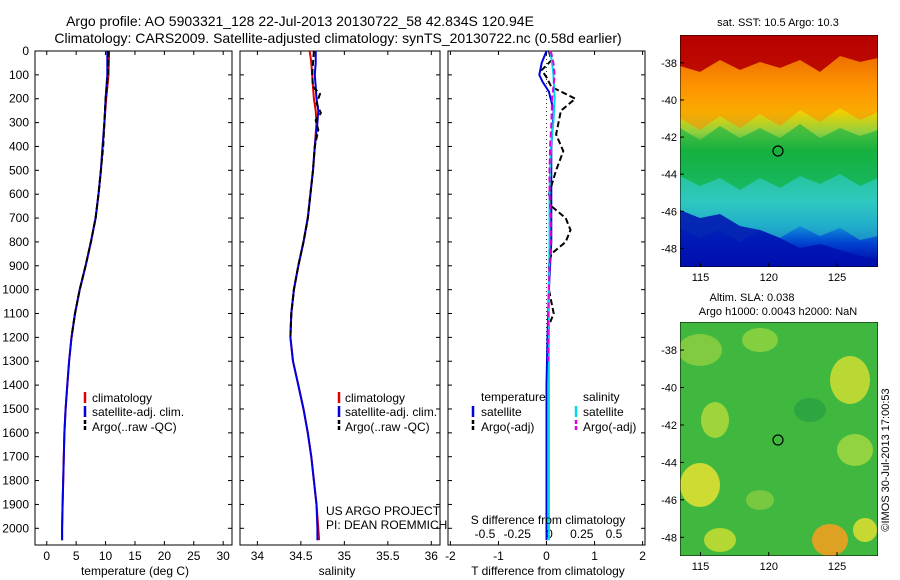  I want to click on y-tick-label: 500, so click(19, 170).